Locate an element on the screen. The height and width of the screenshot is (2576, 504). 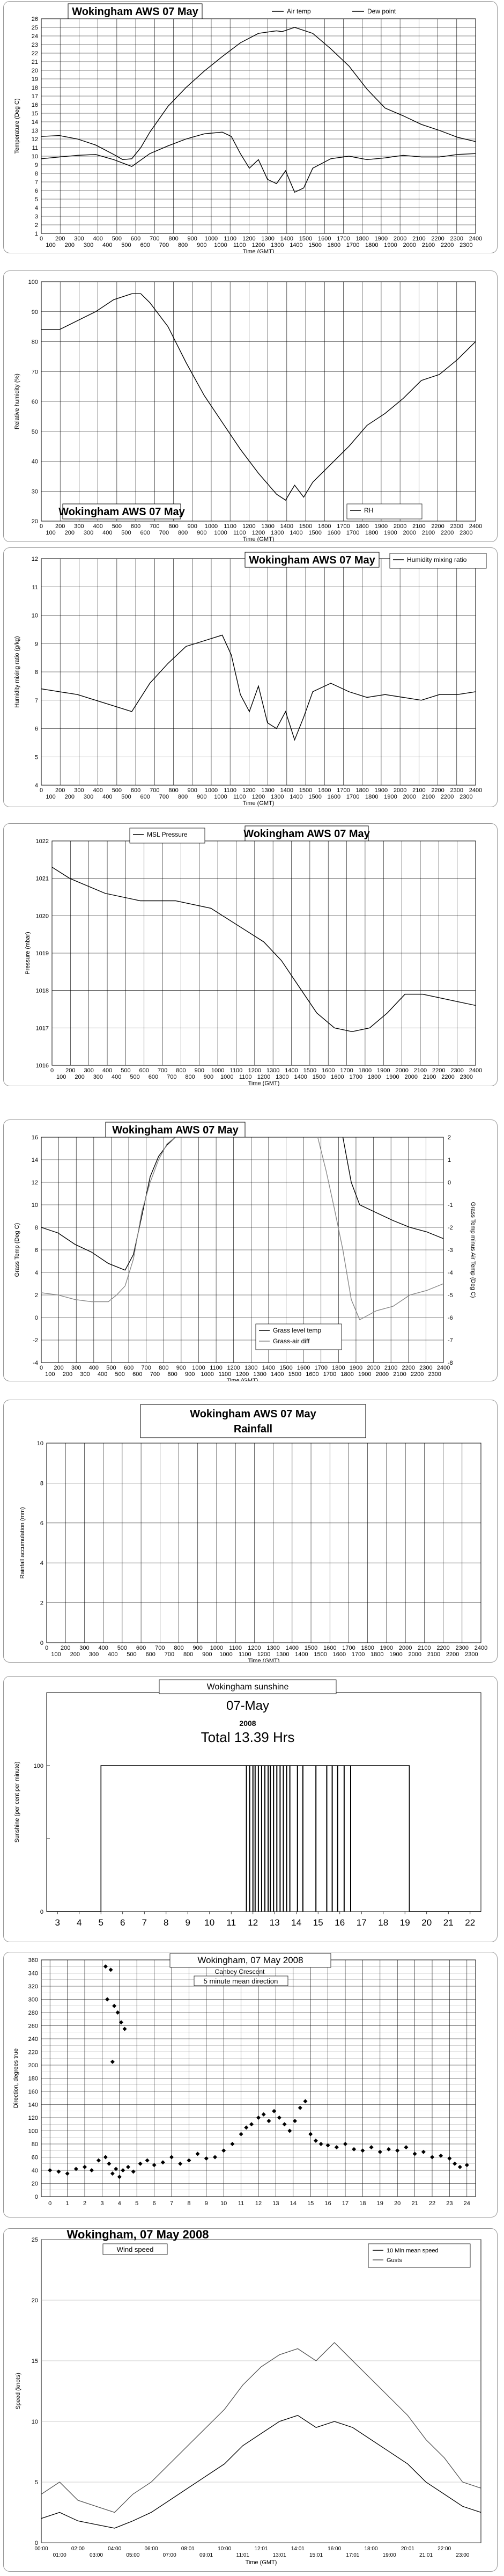
x-tick-label-bottom: 11:01 is located at coordinates (243, 2555).